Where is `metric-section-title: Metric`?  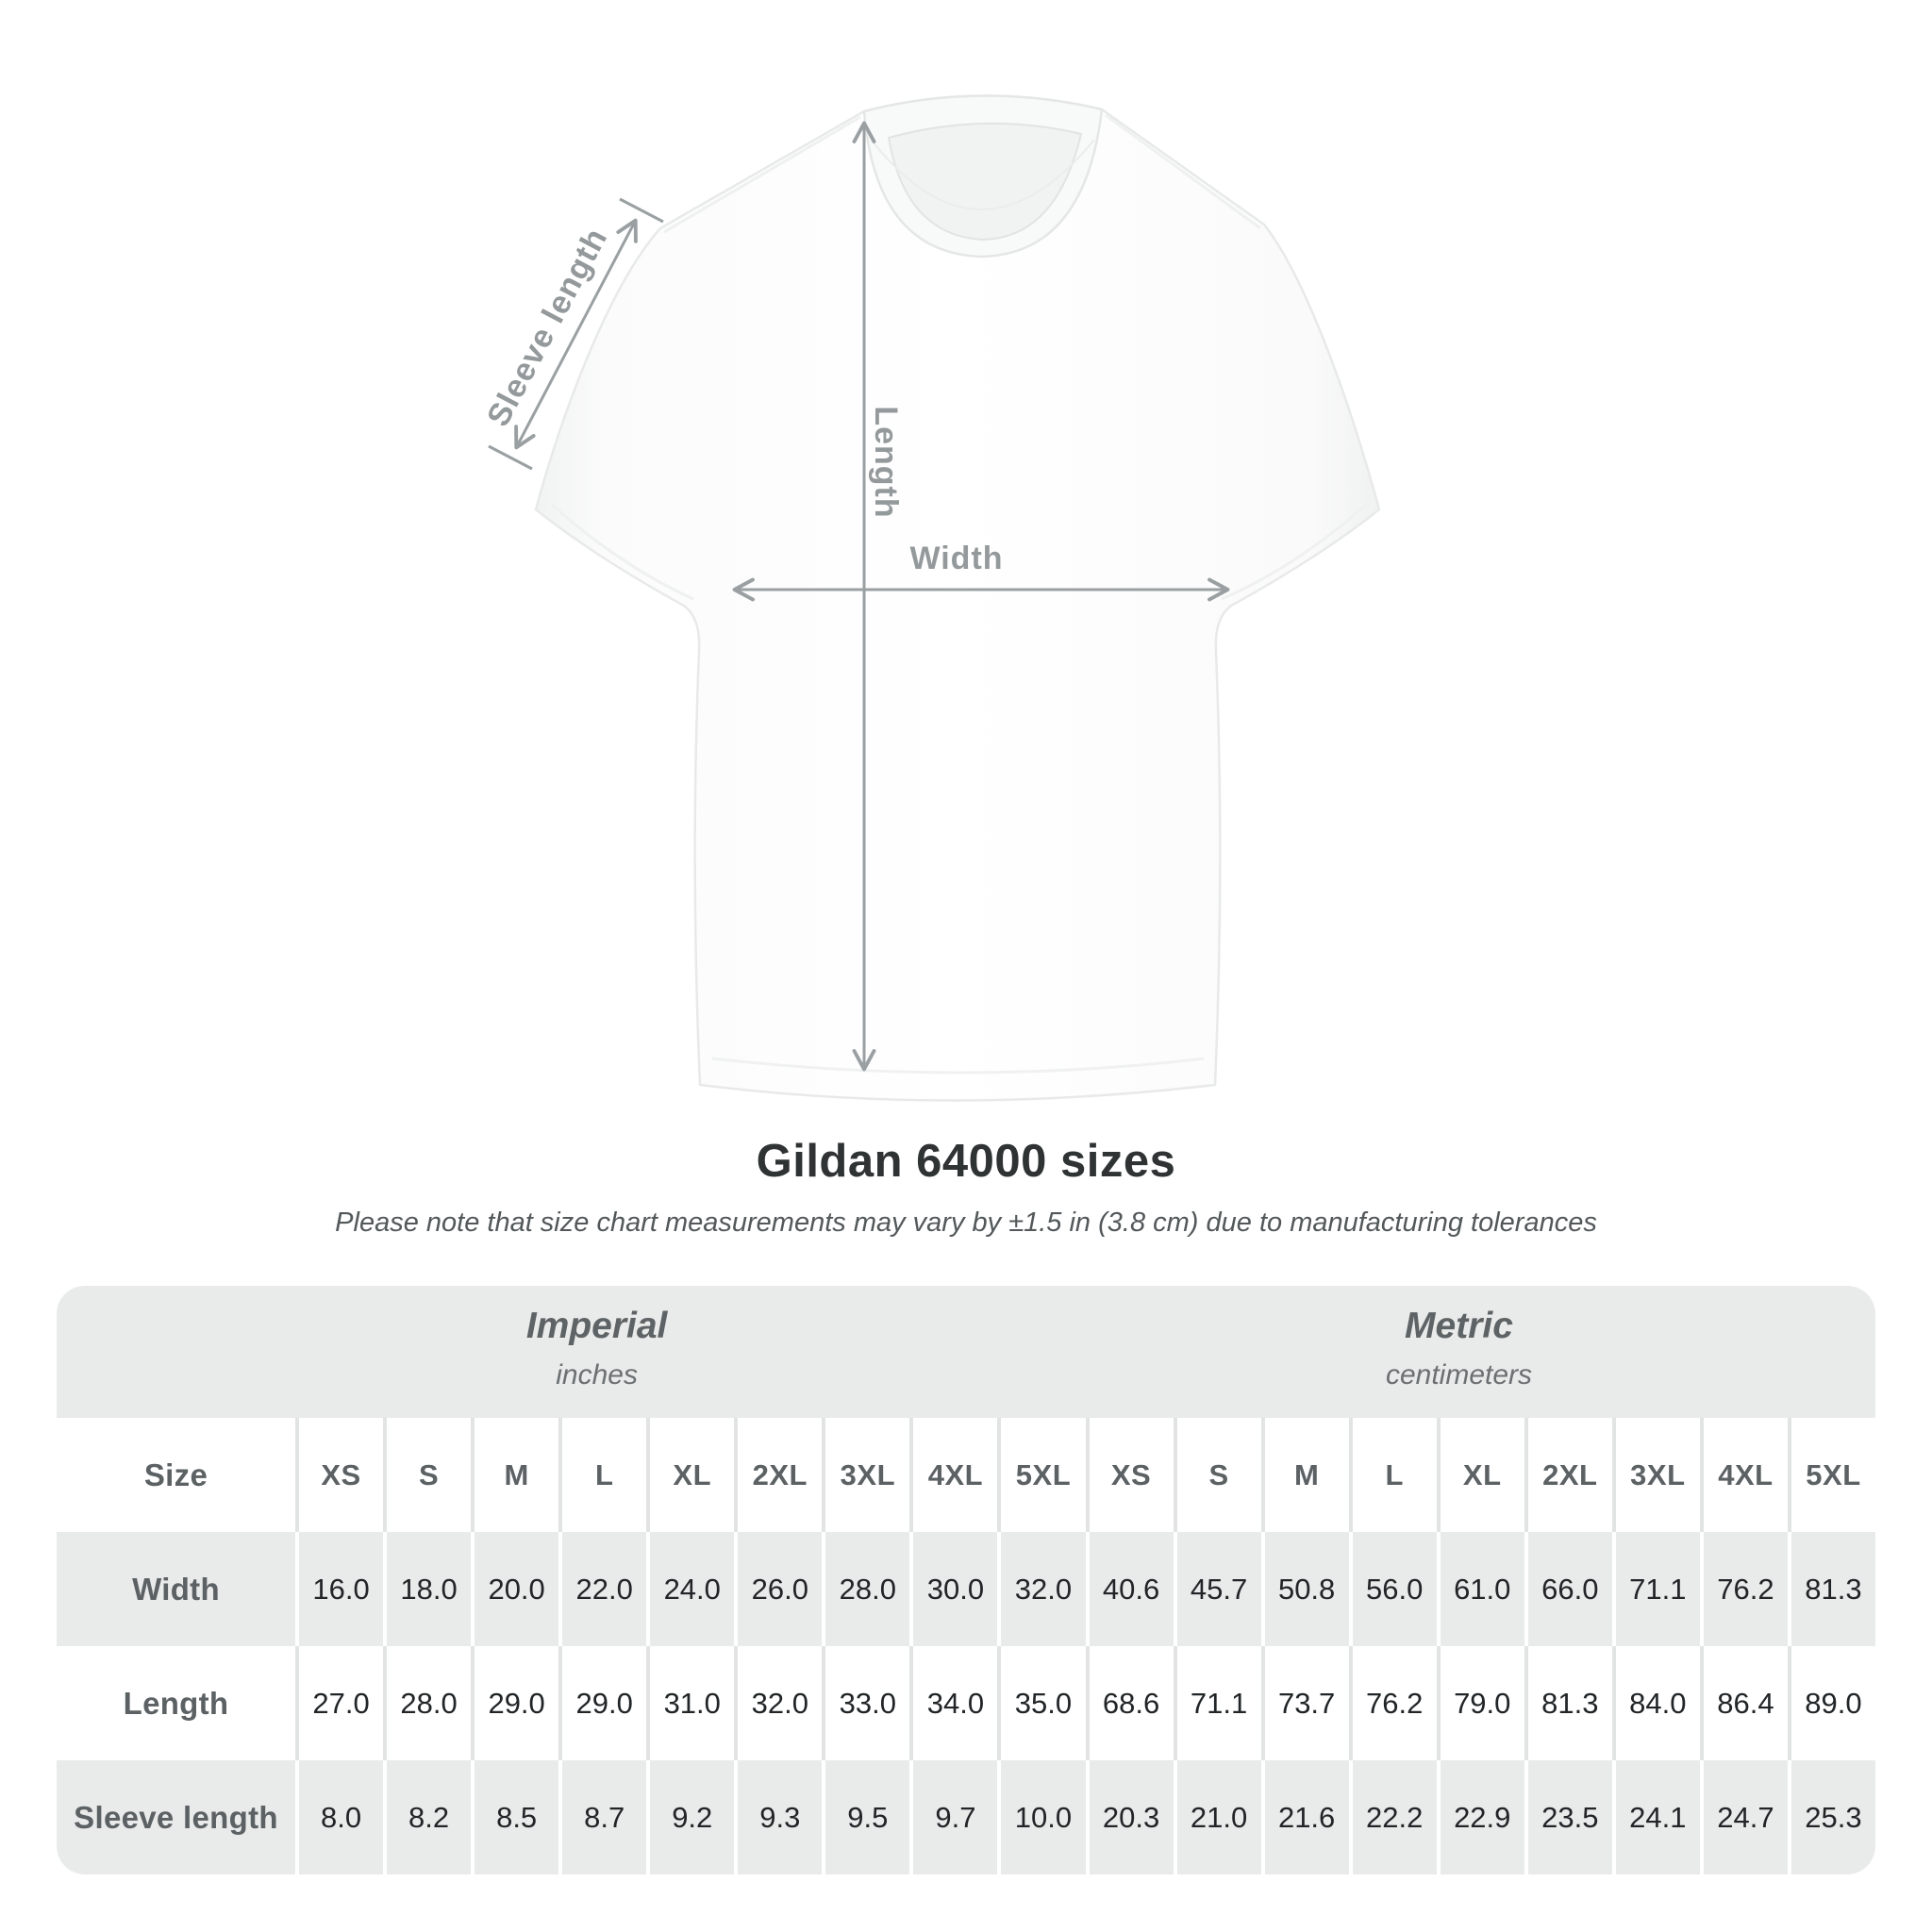 metric-section-title: Metric is located at coordinates (1459, 1326).